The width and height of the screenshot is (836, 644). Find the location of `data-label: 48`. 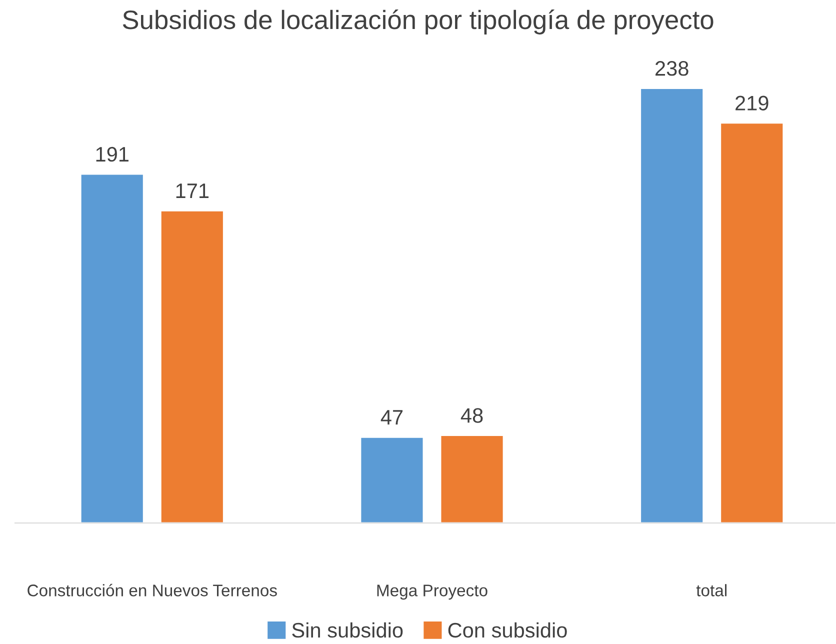

data-label: 48 is located at coordinates (471, 415).